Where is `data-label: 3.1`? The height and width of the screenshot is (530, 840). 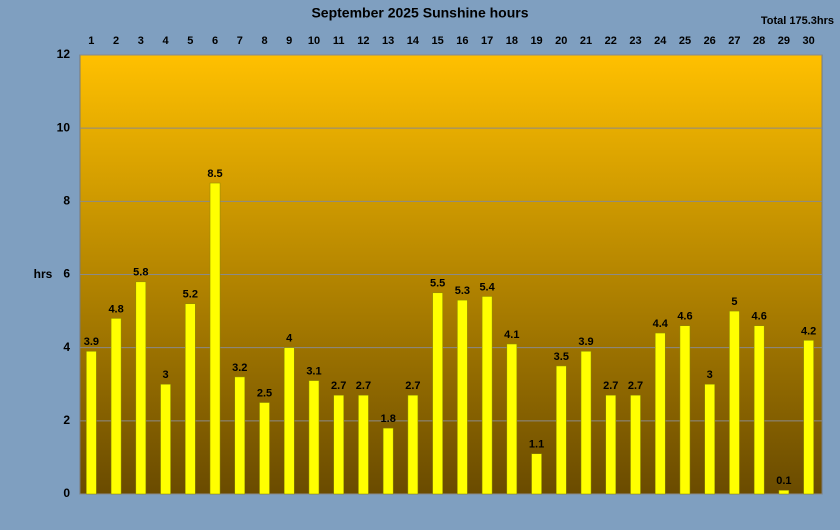
data-label: 3.1 is located at coordinates (313, 371).